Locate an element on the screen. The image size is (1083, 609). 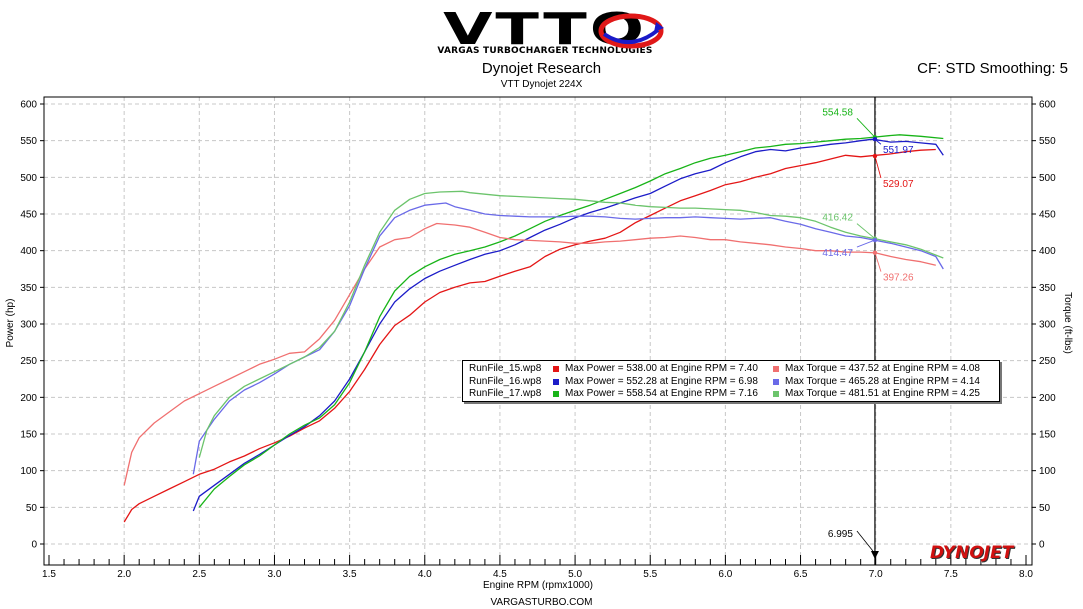
y-tick-label: 300 is located at coordinates (28, 325).